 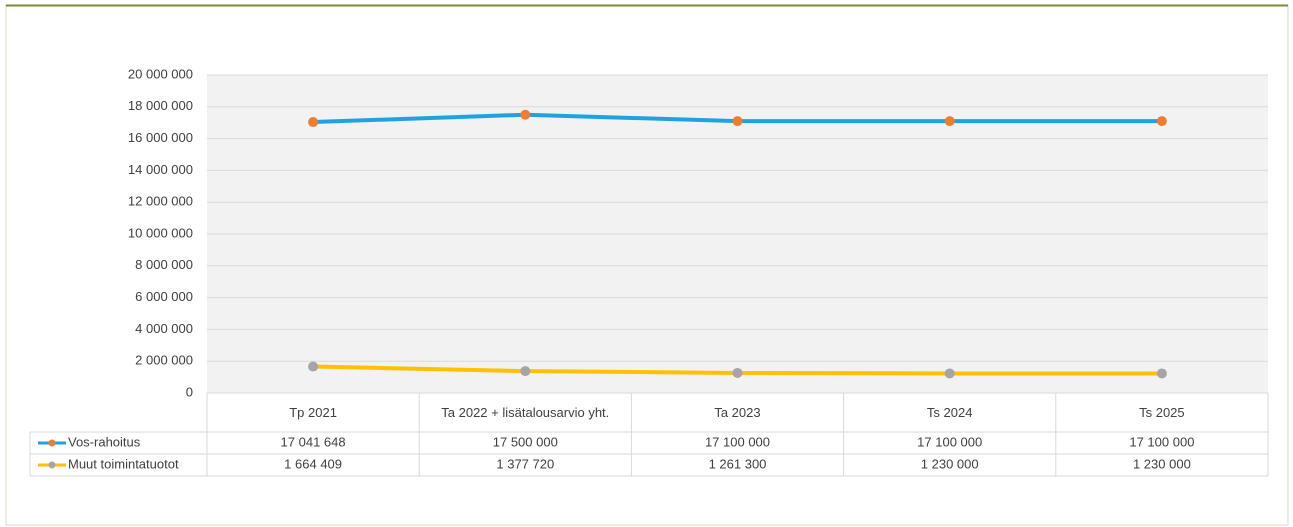 I want to click on x-tick-label: Ts 2024, so click(x=949, y=412).